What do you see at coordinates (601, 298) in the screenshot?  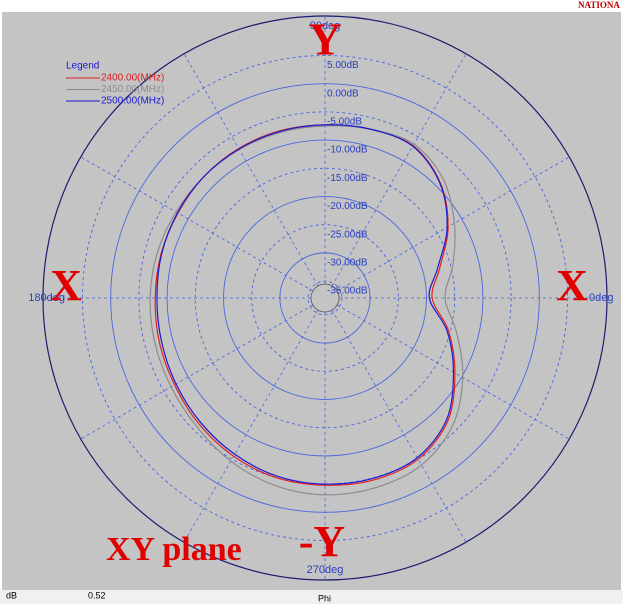 I see `angle-tick-label: 0deg` at bounding box center [601, 298].